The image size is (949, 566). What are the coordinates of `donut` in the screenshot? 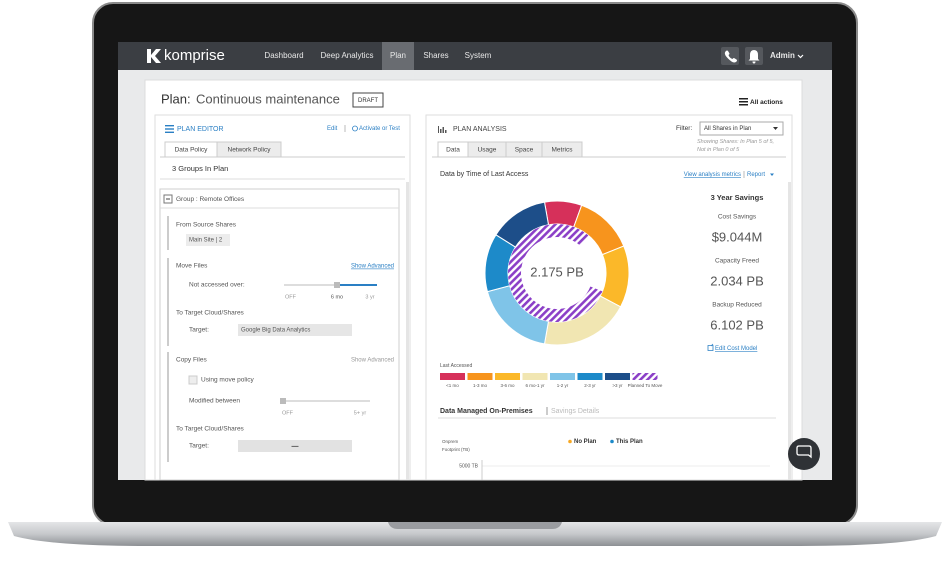 It's located at (557, 273).